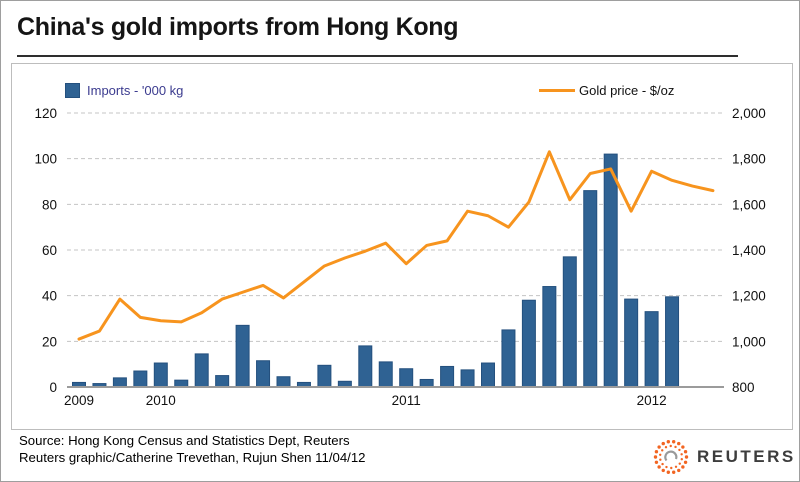 The height and width of the screenshot is (482, 800). I want to click on title-underline, so click(377, 56).